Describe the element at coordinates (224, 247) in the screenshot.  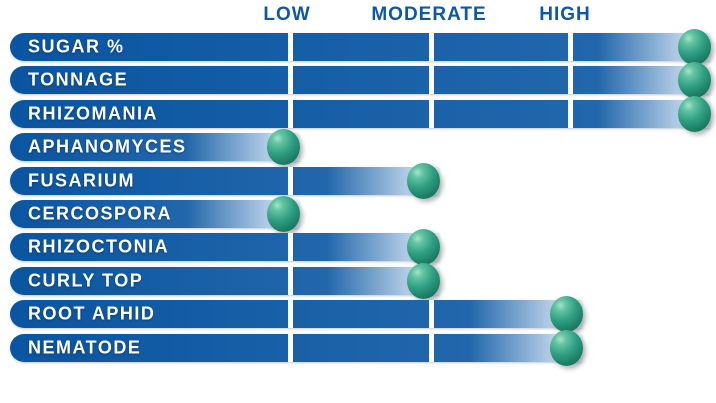
I see `trait-bar: RHIZOCTONIA` at that location.